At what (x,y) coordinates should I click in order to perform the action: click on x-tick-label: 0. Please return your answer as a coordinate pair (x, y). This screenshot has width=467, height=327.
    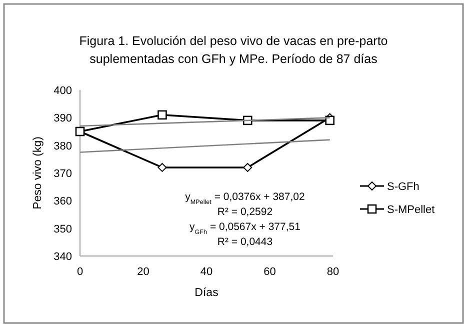
    Looking at the image, I should click on (80, 272).